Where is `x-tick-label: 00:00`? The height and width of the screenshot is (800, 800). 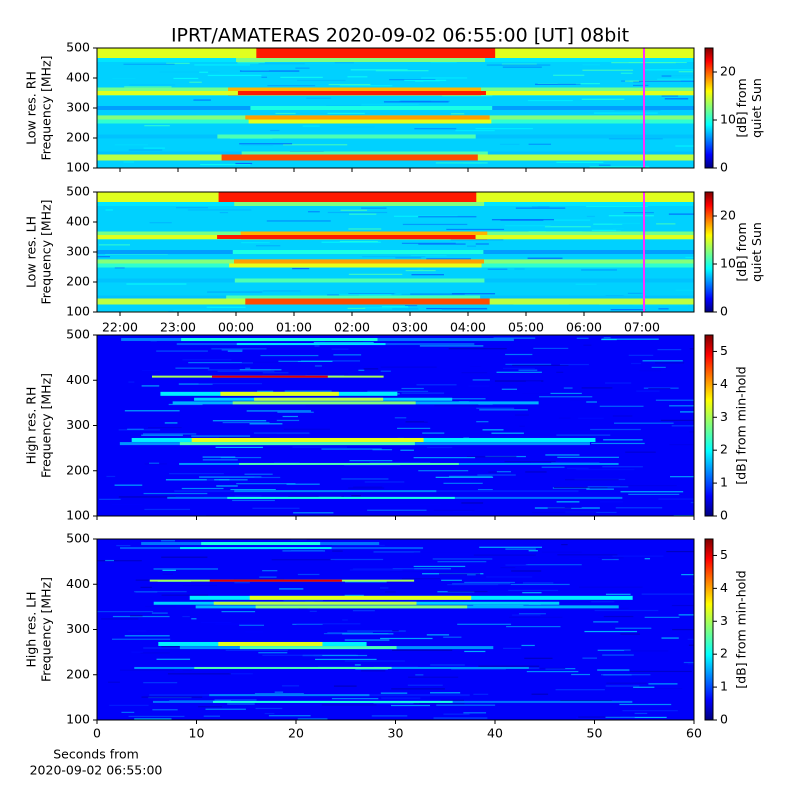
x-tick-label: 00:00 is located at coordinates (236, 327).